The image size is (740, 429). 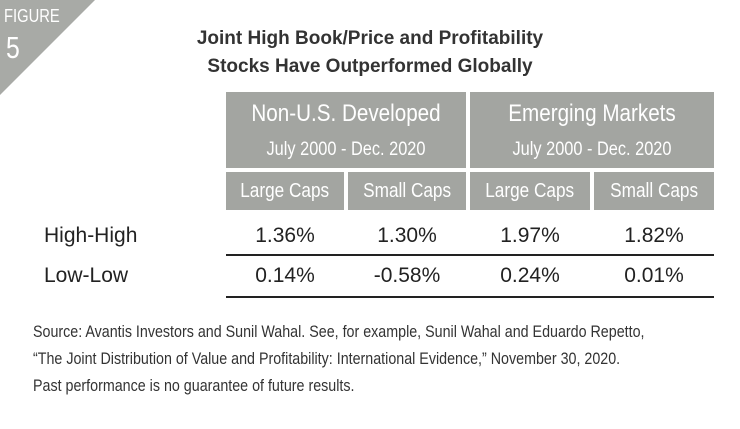 What do you see at coordinates (32, 16) in the screenshot?
I see `figure-label: FIGURE` at bounding box center [32, 16].